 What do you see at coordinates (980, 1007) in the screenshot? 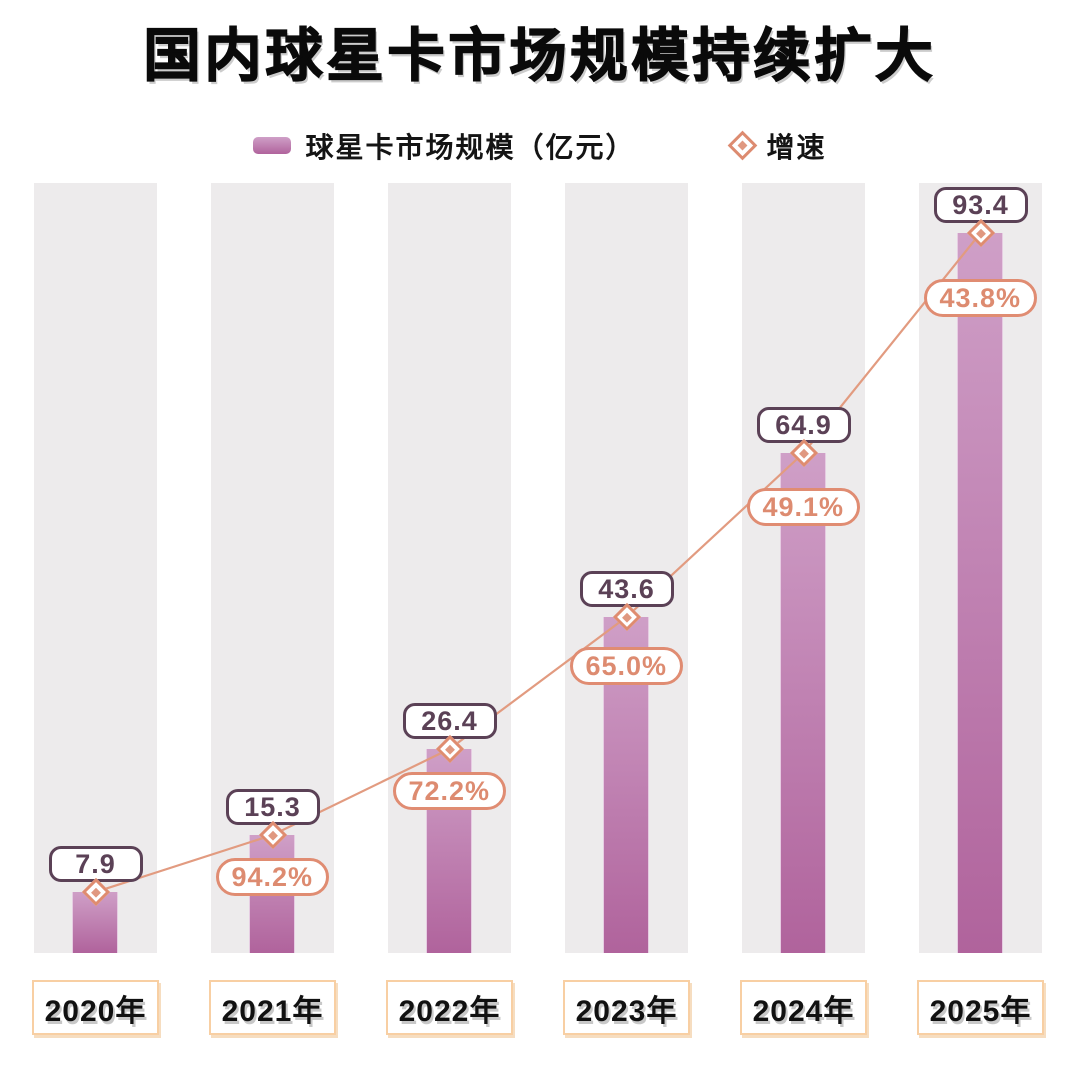
I see `x-axis-label: 2025年` at bounding box center [980, 1007].